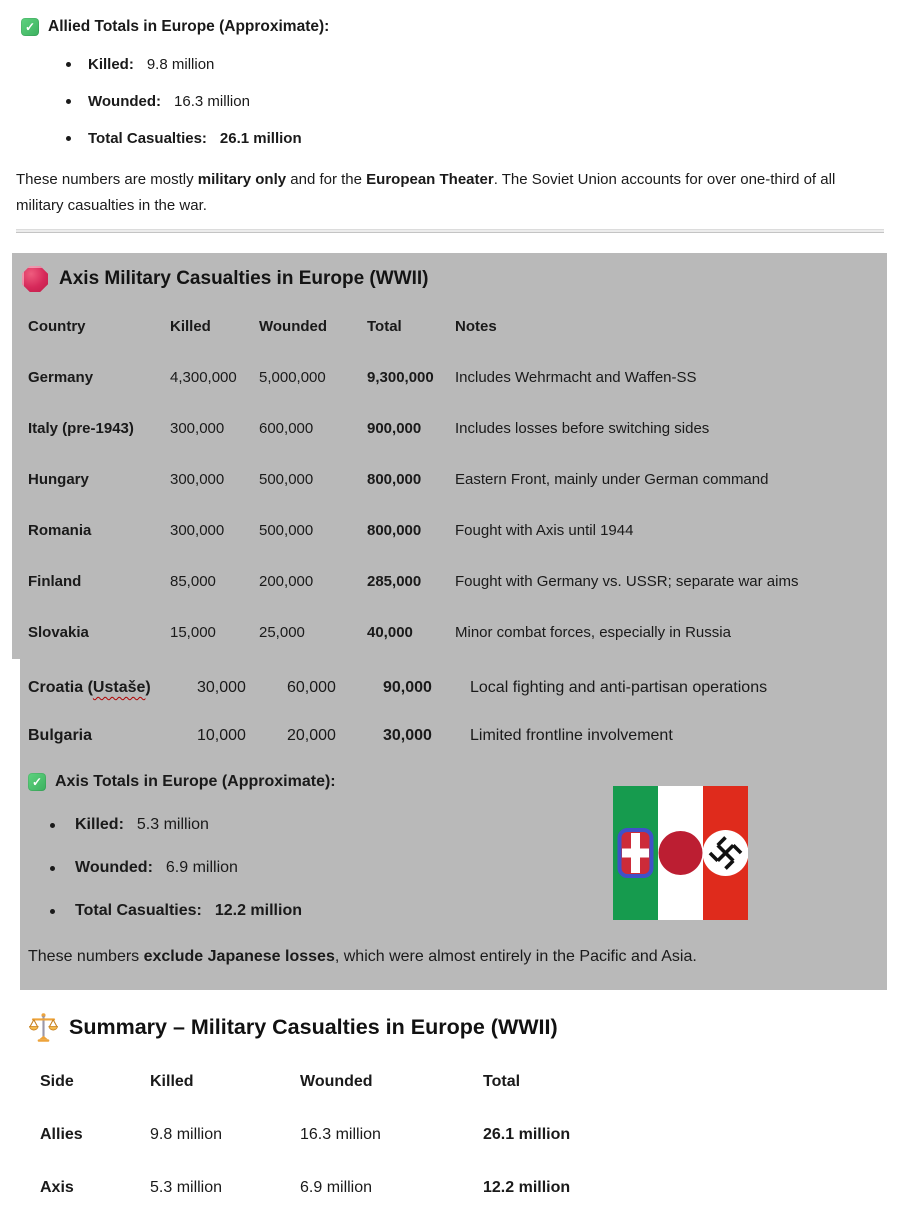  Describe the element at coordinates (180, 64) in the screenshot. I see `bullet-value: 9.8 million` at that location.